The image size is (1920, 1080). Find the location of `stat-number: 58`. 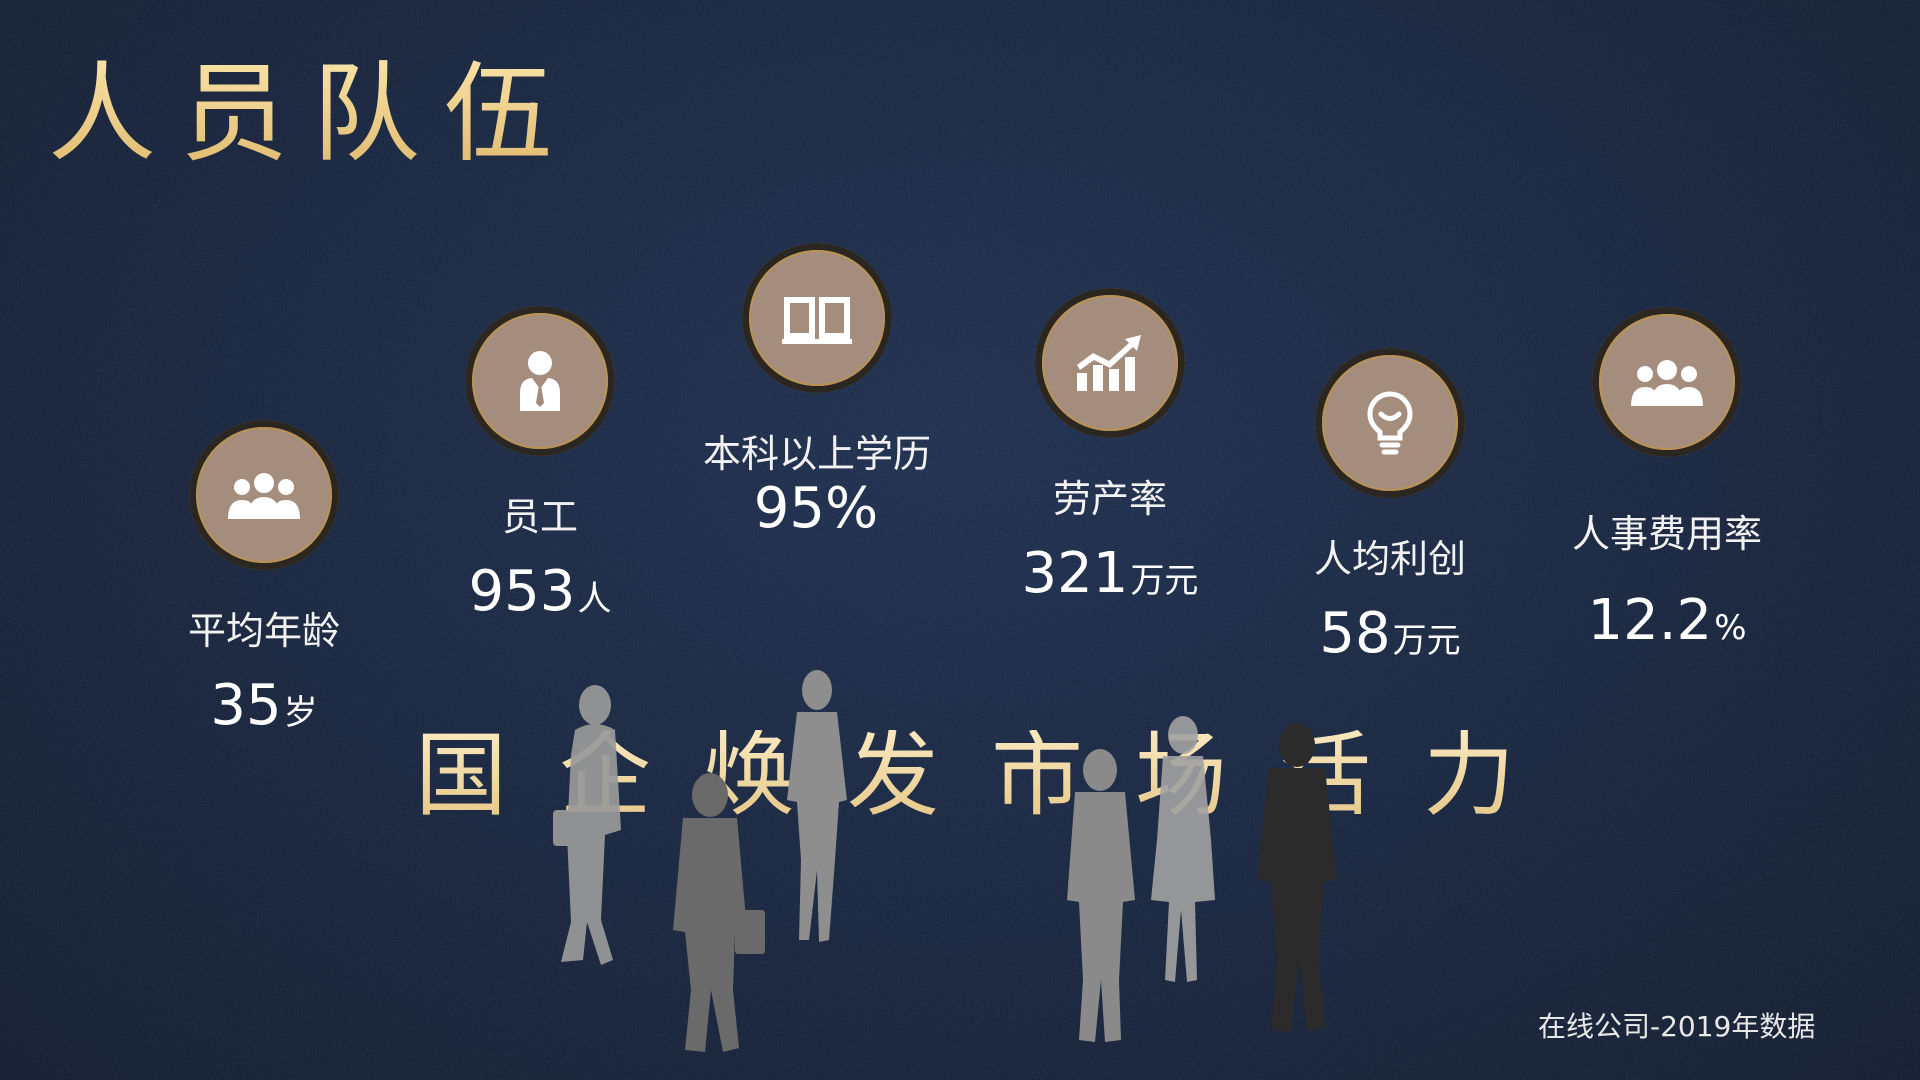

stat-number: 58 is located at coordinates (1355, 633).